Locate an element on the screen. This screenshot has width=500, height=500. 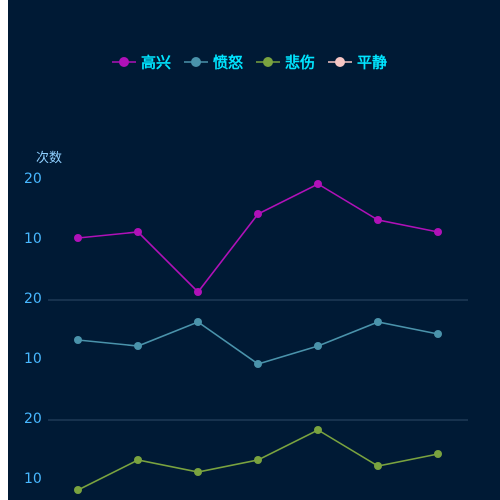
legend-item: 愤怒 is located at coordinates (213, 63).